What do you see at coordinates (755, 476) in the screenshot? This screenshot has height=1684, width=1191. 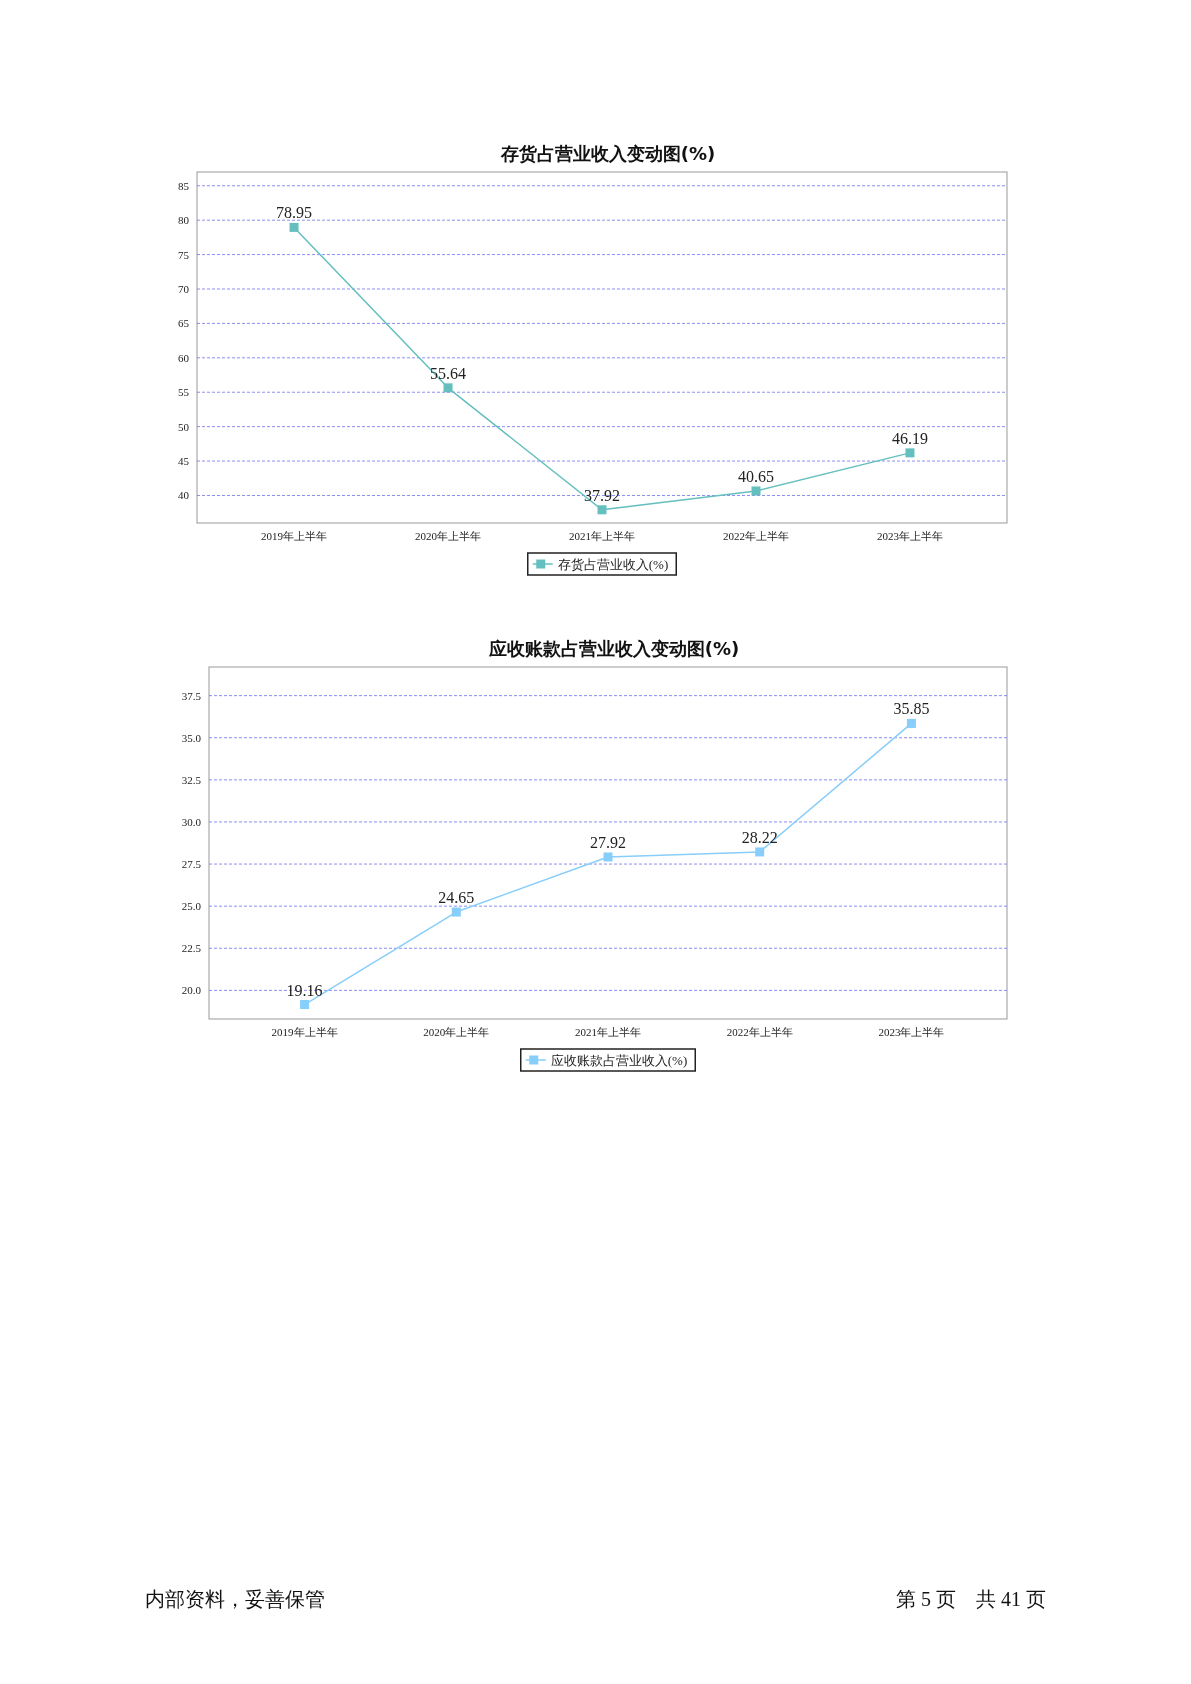 I see `data-label: 40.65` at bounding box center [755, 476].